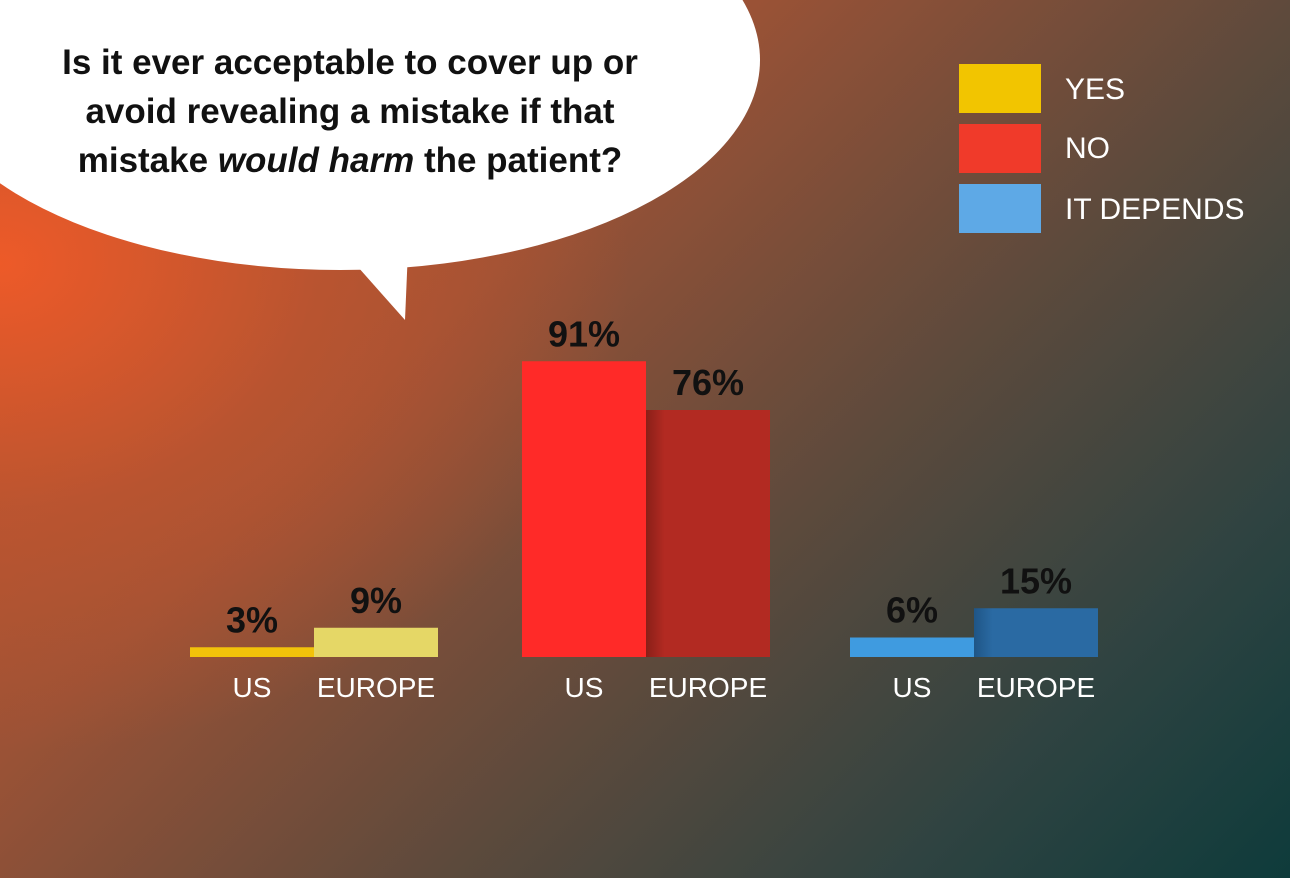  I want to click on axis-label-yes-us: US, so click(252, 687).